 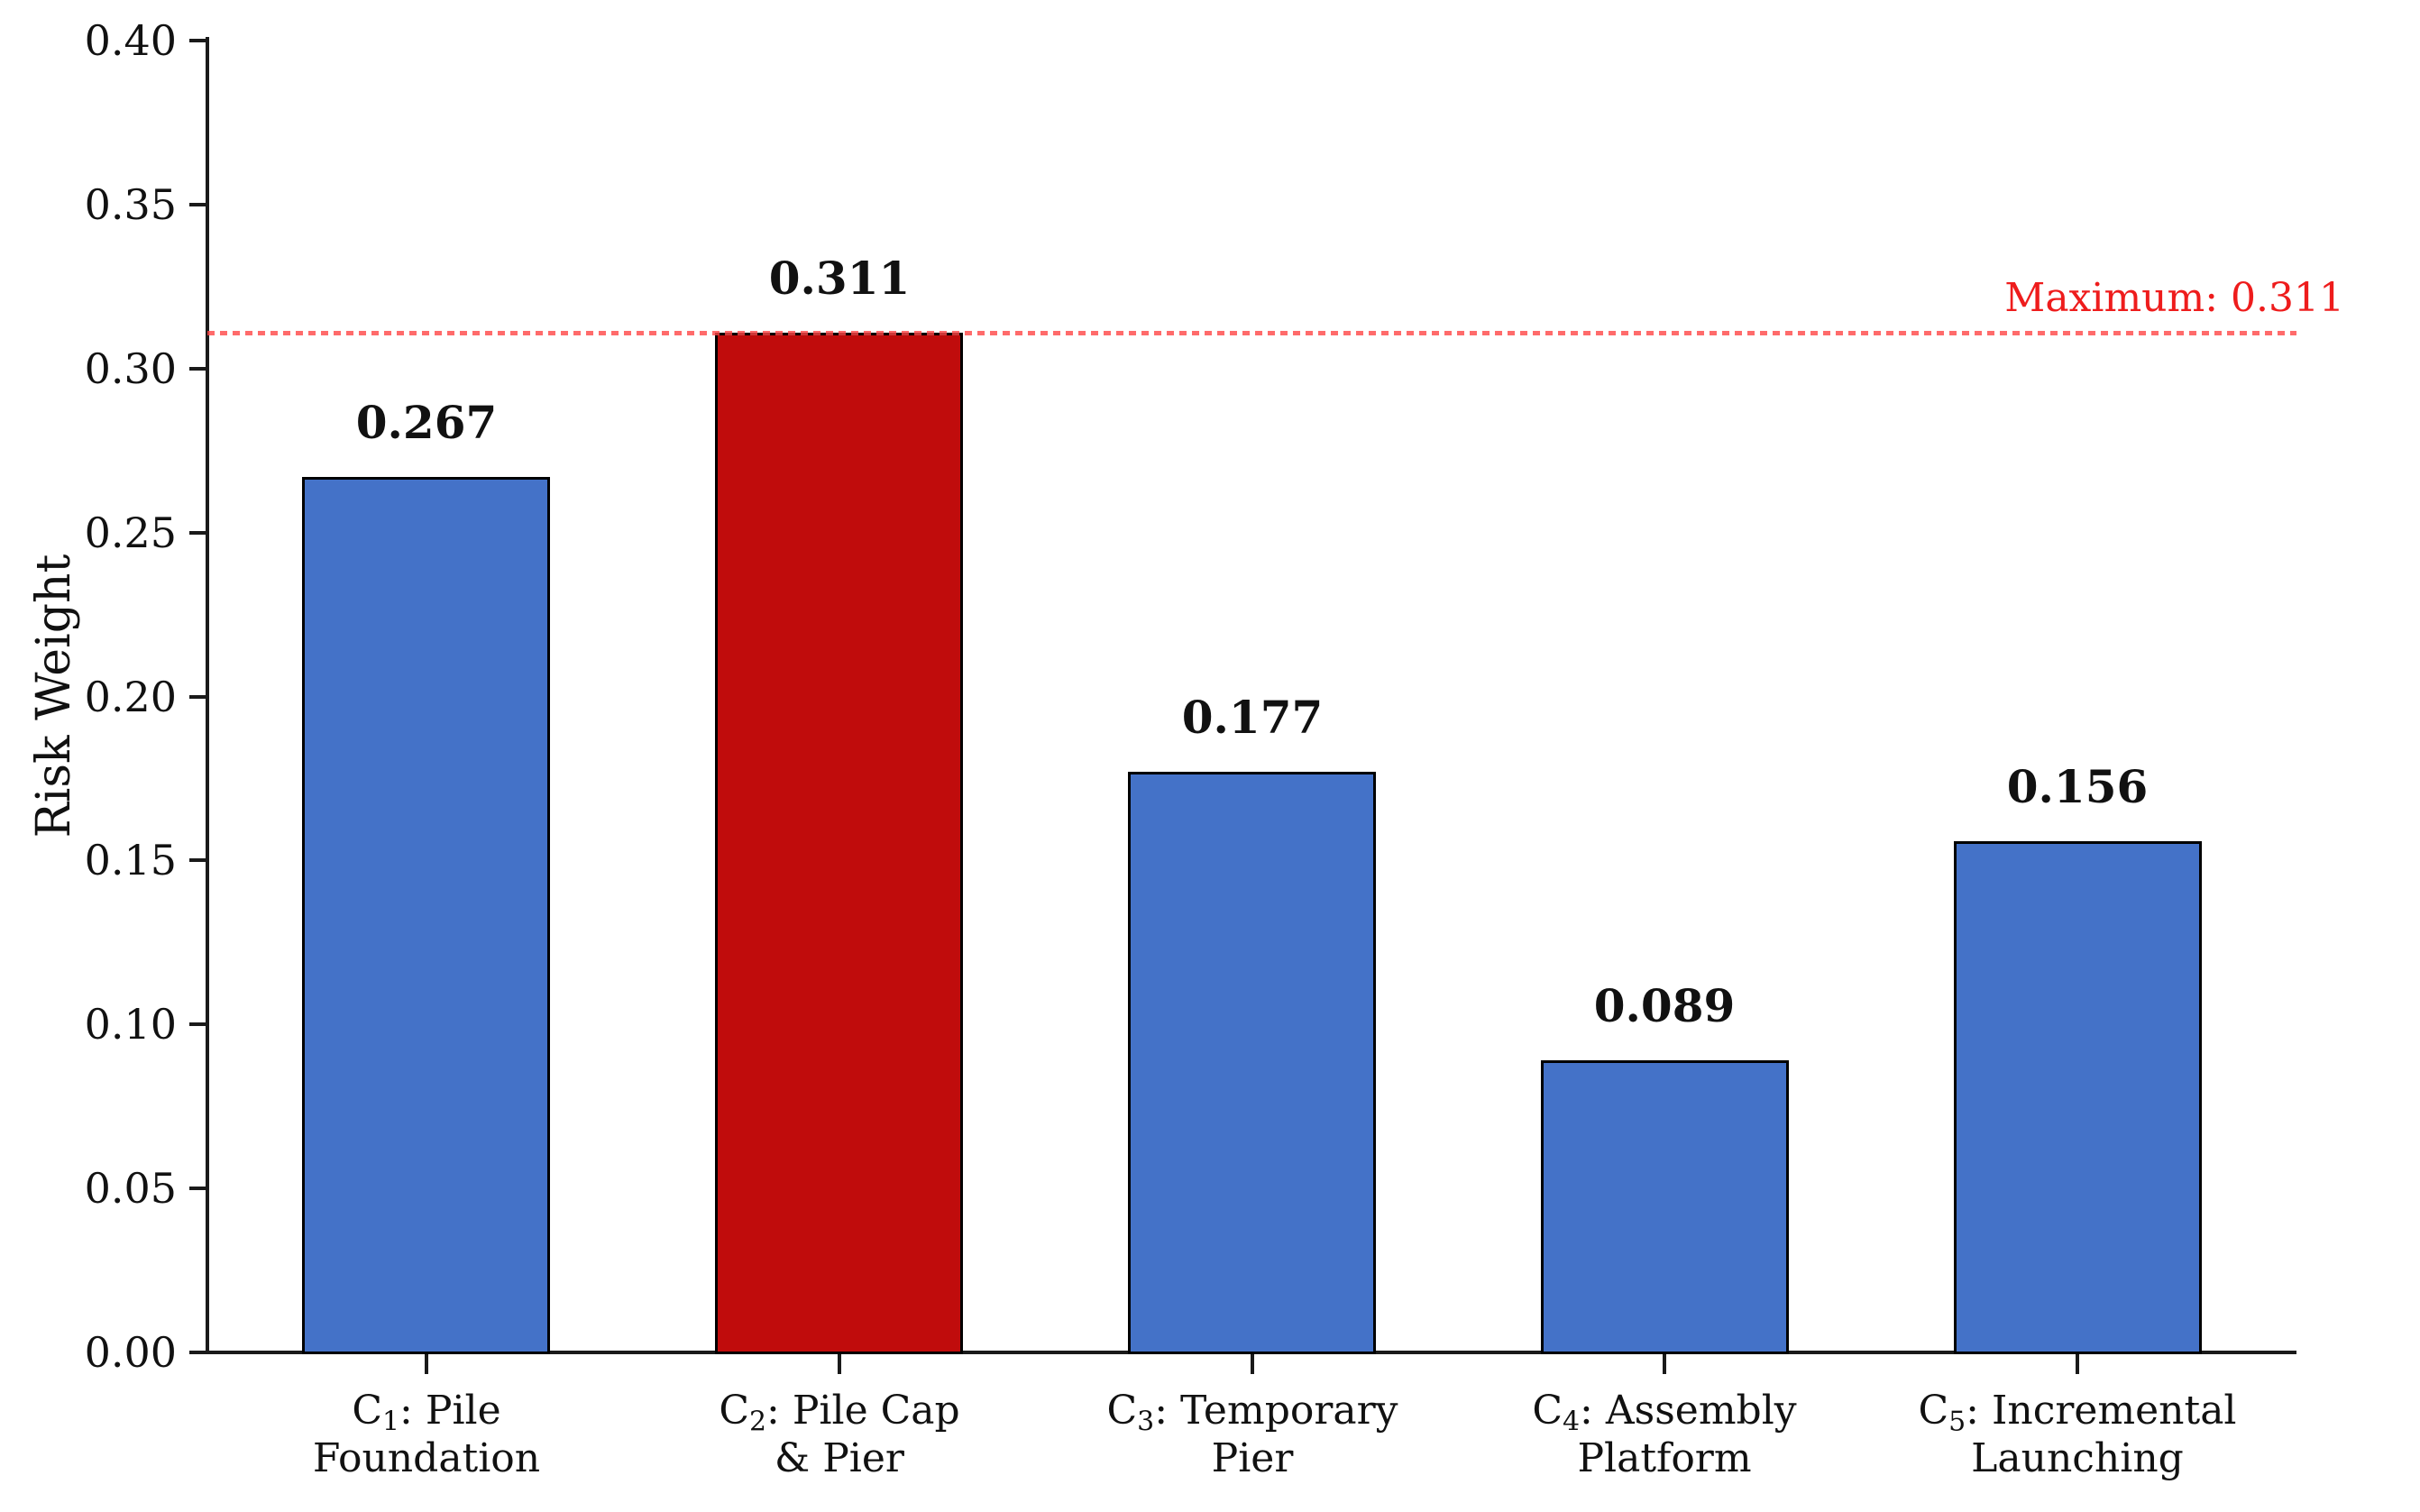 I want to click on category-label: C2: Pile Cap & Pier, so click(x=839, y=1434).